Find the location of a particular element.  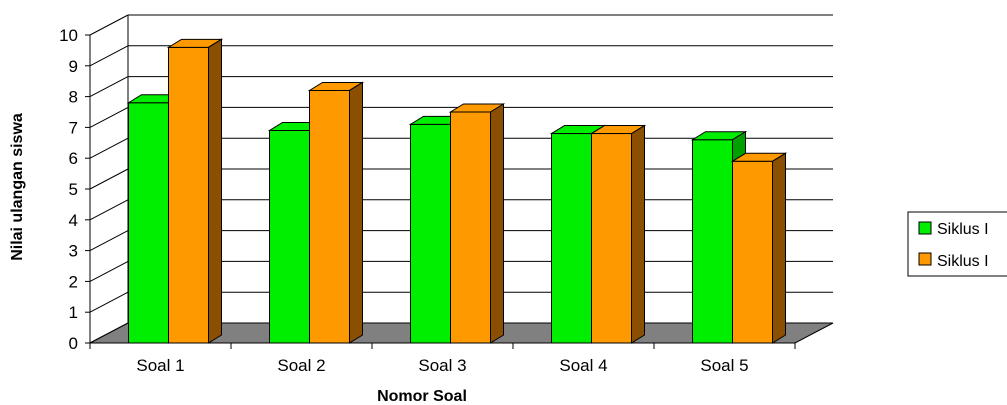

y-tick-label: 9 is located at coordinates (73, 66).